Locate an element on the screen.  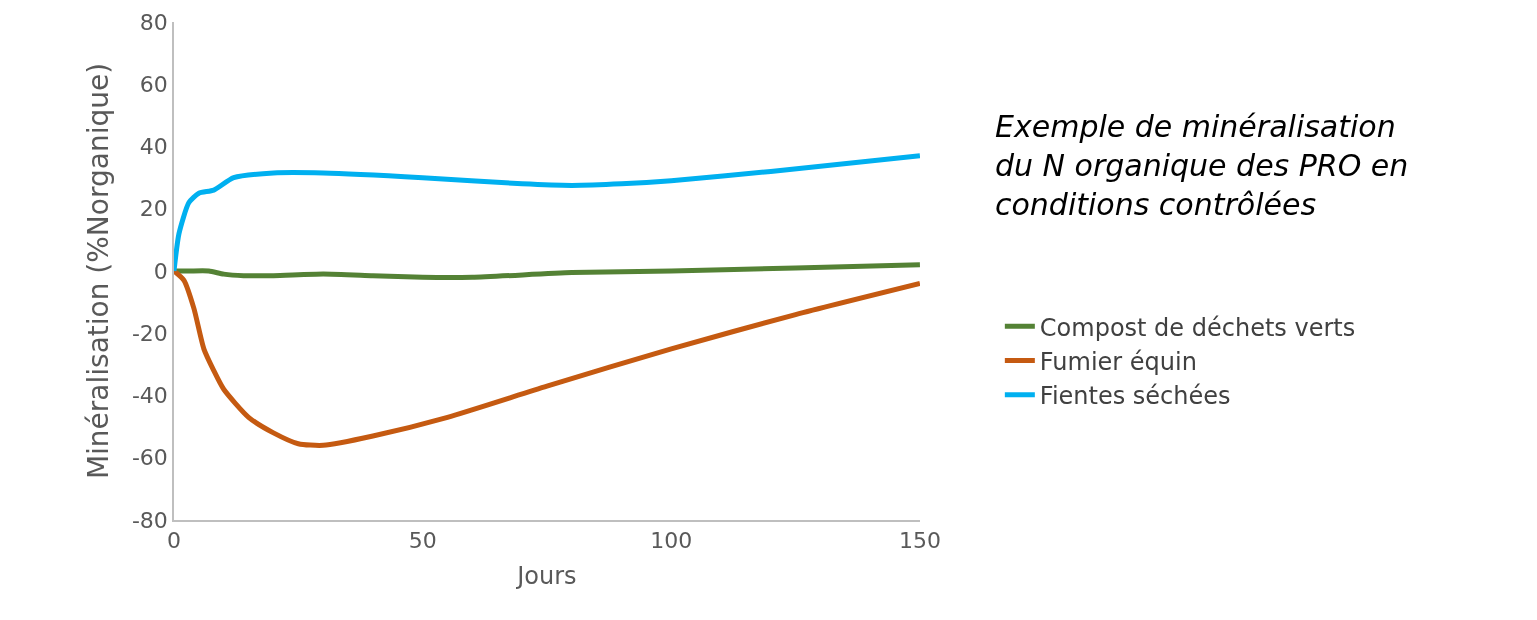
y-tick-label: 0 is located at coordinates (160, 271).